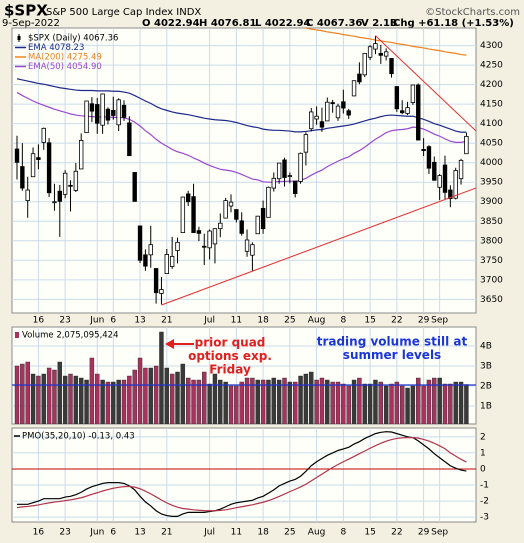 This screenshot has height=543, width=524. What do you see at coordinates (230, 356) in the screenshot?
I see `annotation: options exp.` at bounding box center [230, 356].